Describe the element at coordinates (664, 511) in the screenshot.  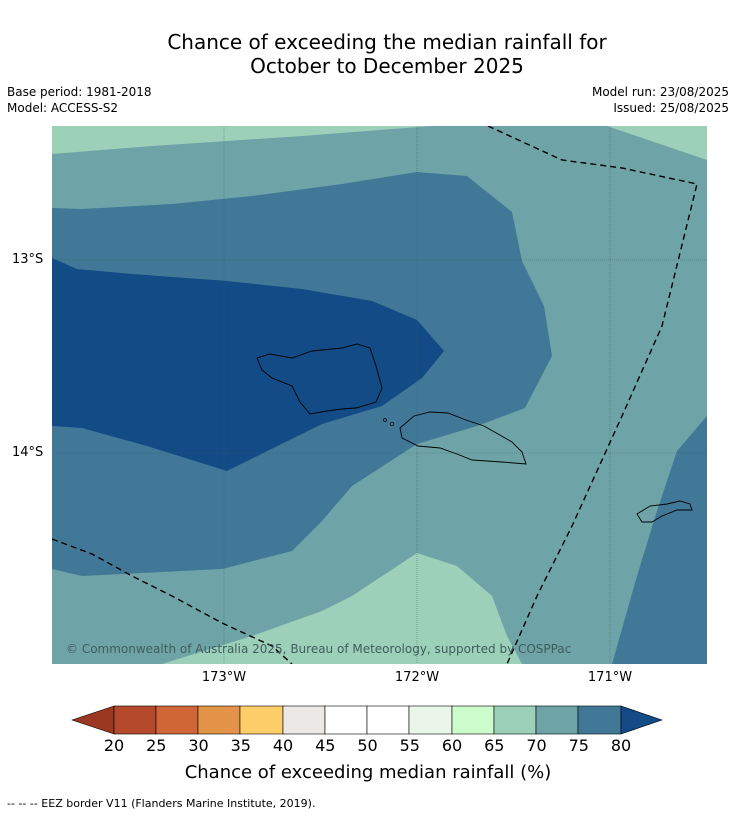
I see `island-tutuila` at that location.